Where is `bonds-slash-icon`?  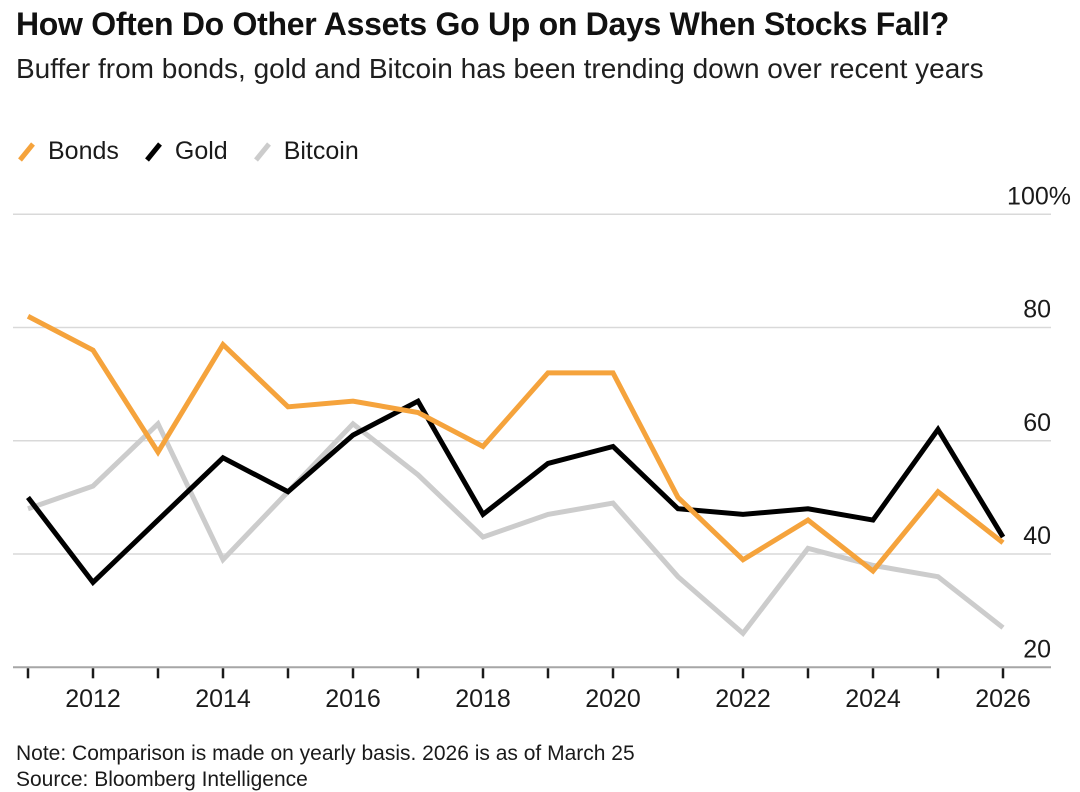
bonds-slash-icon is located at coordinates (26, 151).